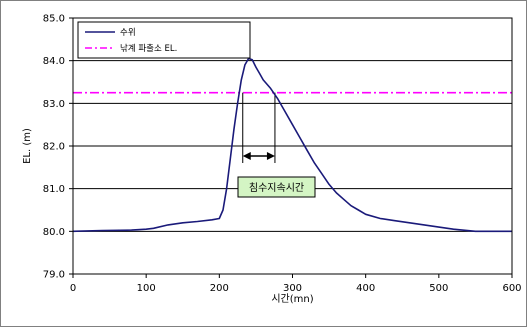 Image resolution: width=527 pixels, height=327 pixels. What do you see at coordinates (54, 232) in the screenshot?
I see `y-tick-label: 80.0` at bounding box center [54, 232].